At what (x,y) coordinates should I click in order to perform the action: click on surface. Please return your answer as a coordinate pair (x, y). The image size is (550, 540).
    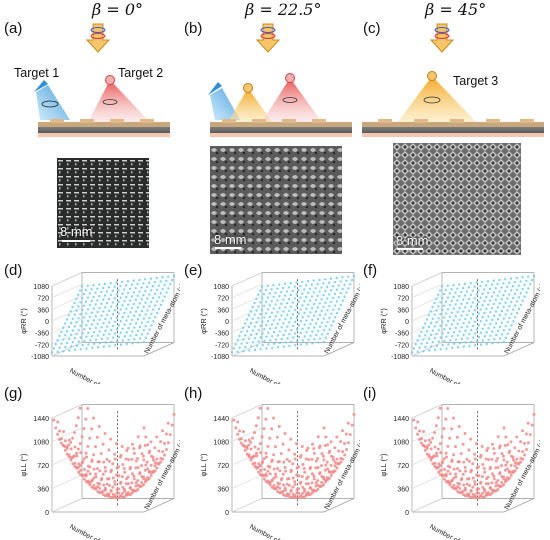
    Looking at the image, I should click on (293, 314).